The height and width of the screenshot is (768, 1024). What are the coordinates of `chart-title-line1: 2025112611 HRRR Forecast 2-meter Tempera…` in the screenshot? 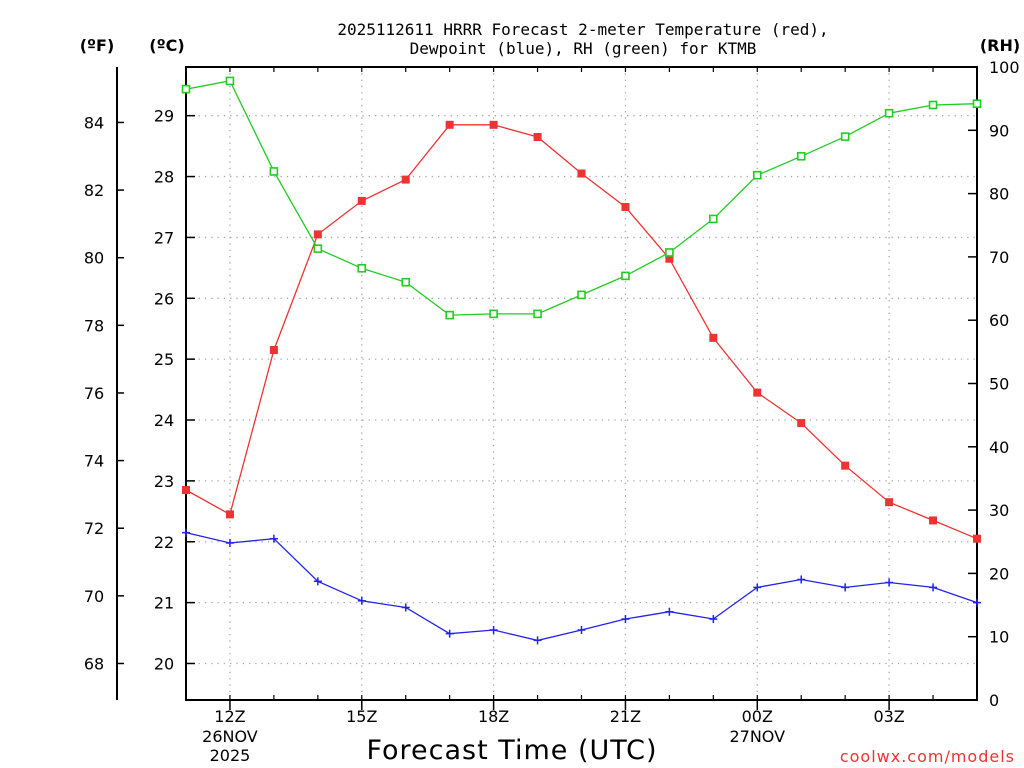 It's located at (582, 29).